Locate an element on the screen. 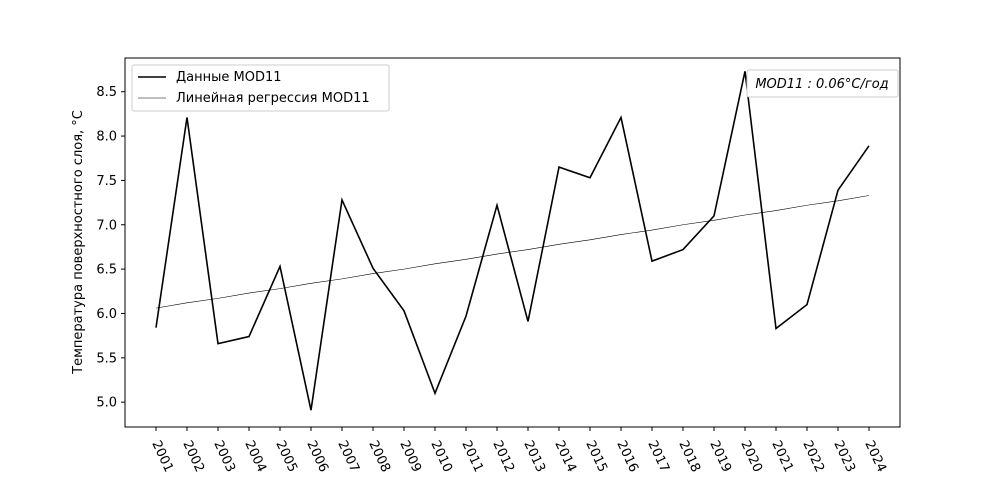 This screenshot has width=1000, height=480. y-axis-label: Температура поверхностного слоя, °C is located at coordinates (78, 242).